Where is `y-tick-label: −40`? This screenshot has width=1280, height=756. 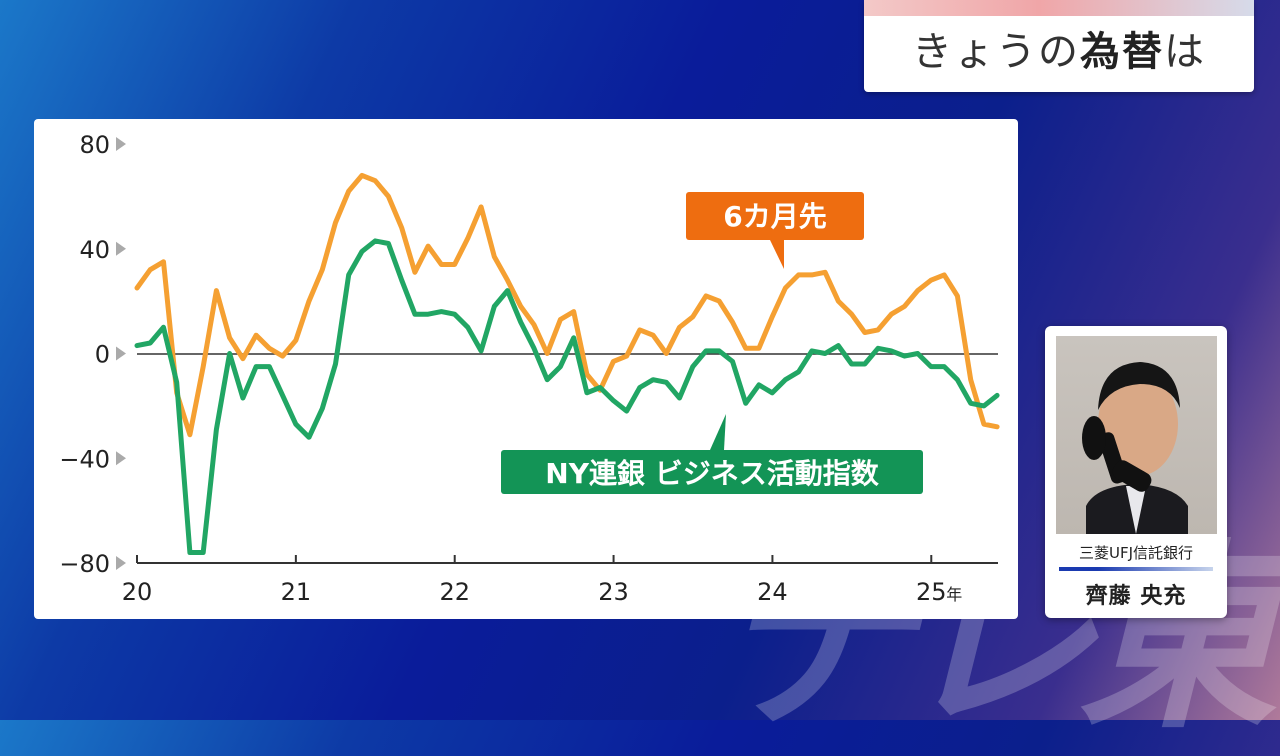
y-tick-label: −40 is located at coordinates (84, 459).